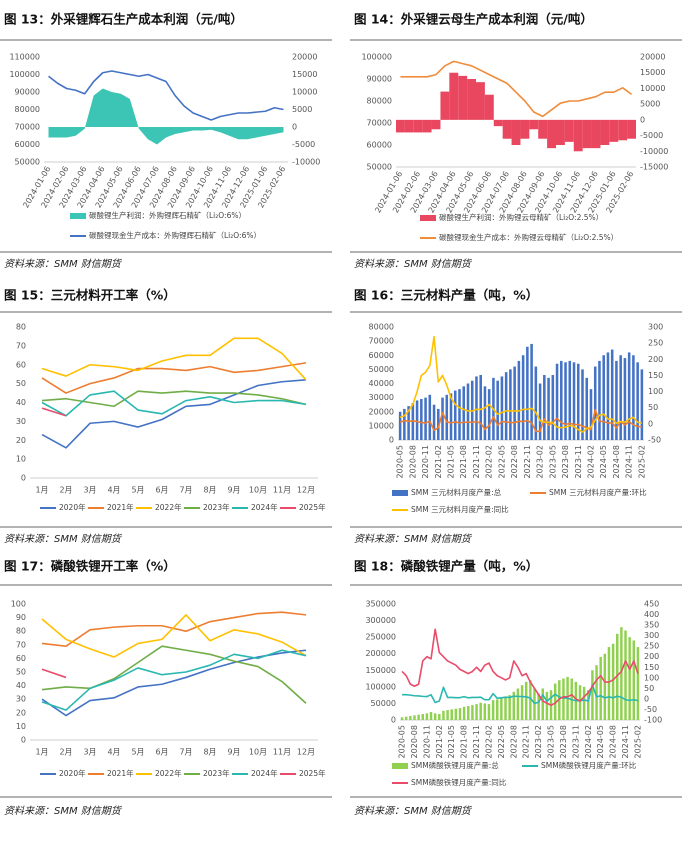 This screenshot has width=682, height=841. What do you see at coordinates (306, 752) in the screenshot?
I see `x-tick-label: 12月` at bounding box center [306, 752].